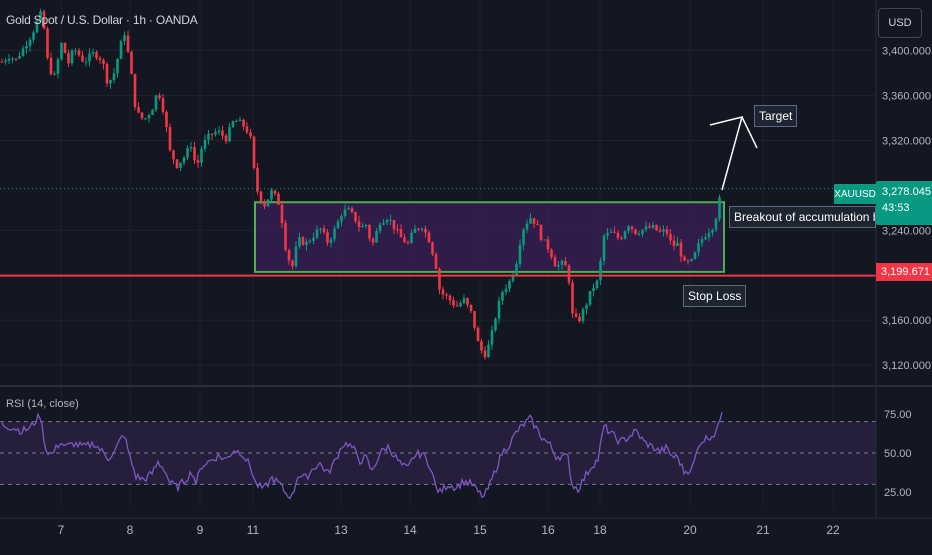 This screenshot has width=932, height=555. What do you see at coordinates (410, 530) in the screenshot?
I see `time-tick-label: 14` at bounding box center [410, 530].